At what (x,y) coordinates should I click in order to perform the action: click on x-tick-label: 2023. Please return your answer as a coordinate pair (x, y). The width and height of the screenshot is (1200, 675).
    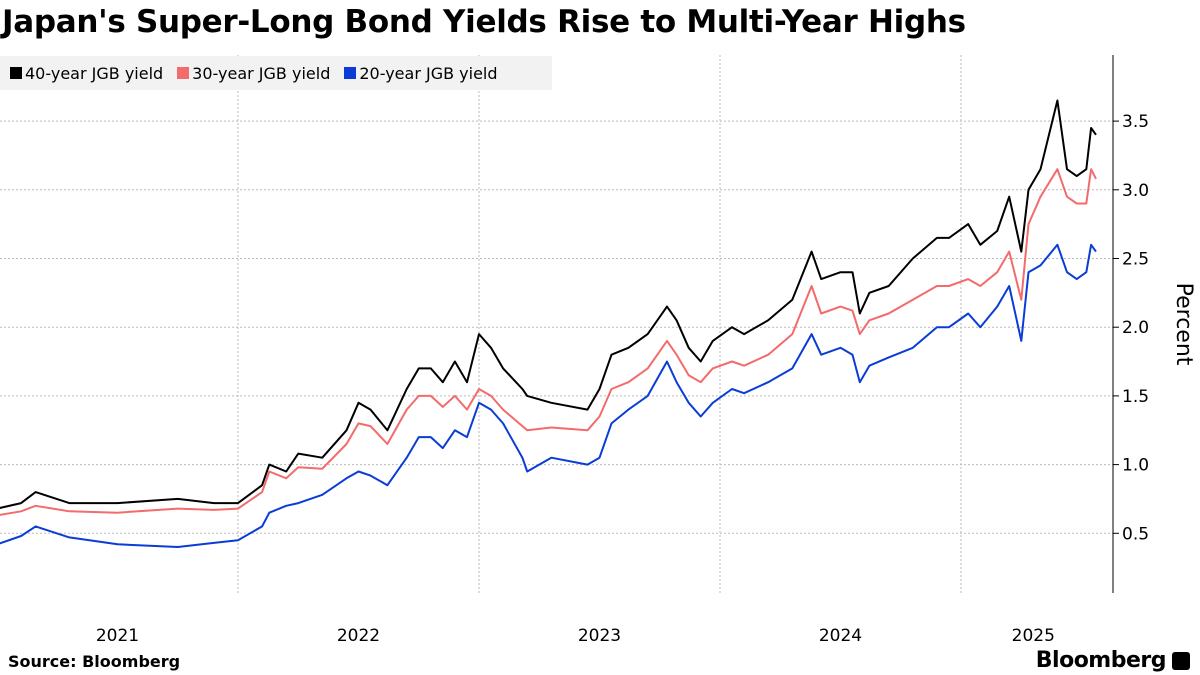
    Looking at the image, I should click on (599, 636).